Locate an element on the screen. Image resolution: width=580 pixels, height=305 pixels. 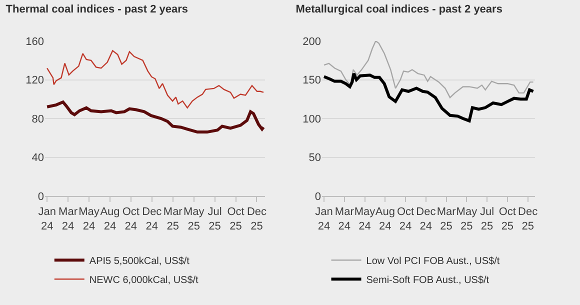
chart-title: Thermal coal indices - past 2 years is located at coordinates (97, 9).